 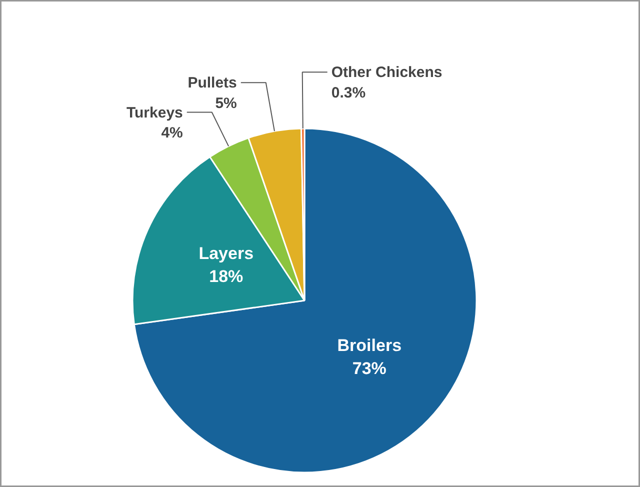 I want to click on data-label: 18%, so click(x=226, y=276).